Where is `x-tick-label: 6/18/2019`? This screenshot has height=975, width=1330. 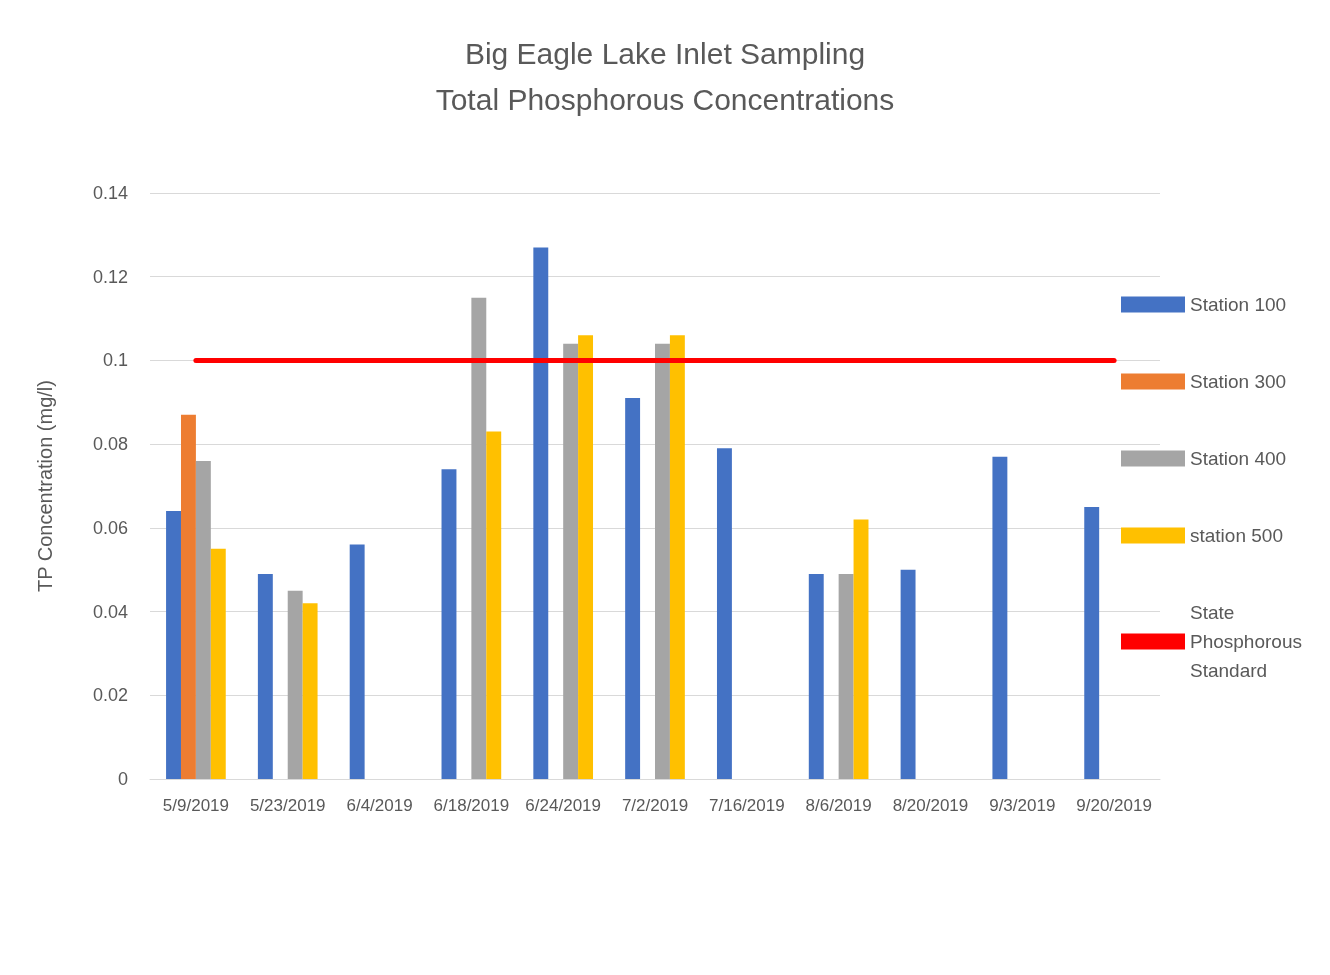 x-tick-label: 6/18/2019 is located at coordinates (471, 805).